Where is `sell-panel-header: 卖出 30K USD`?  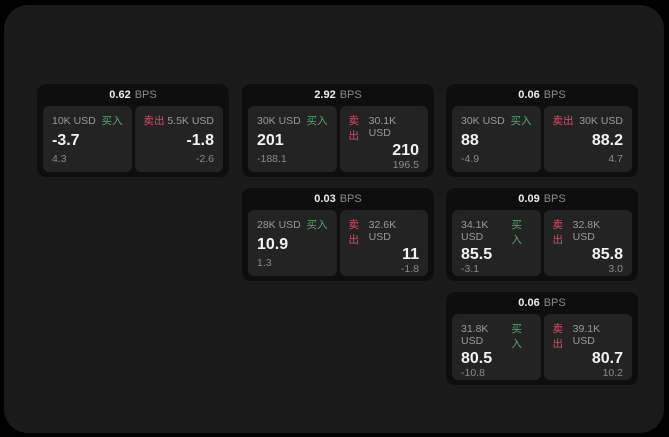
sell-panel-header: 卖出 30K USD is located at coordinates (588, 120).